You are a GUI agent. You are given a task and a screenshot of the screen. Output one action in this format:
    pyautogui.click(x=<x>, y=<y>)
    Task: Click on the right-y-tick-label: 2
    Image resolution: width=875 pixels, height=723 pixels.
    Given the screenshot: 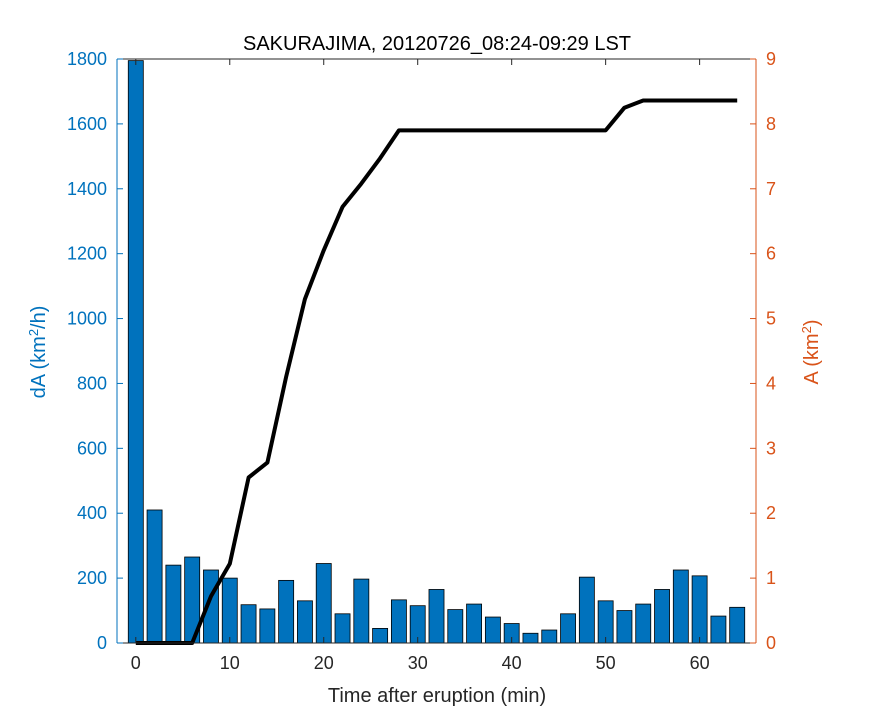 What is the action you would take?
    pyautogui.click(x=771, y=513)
    